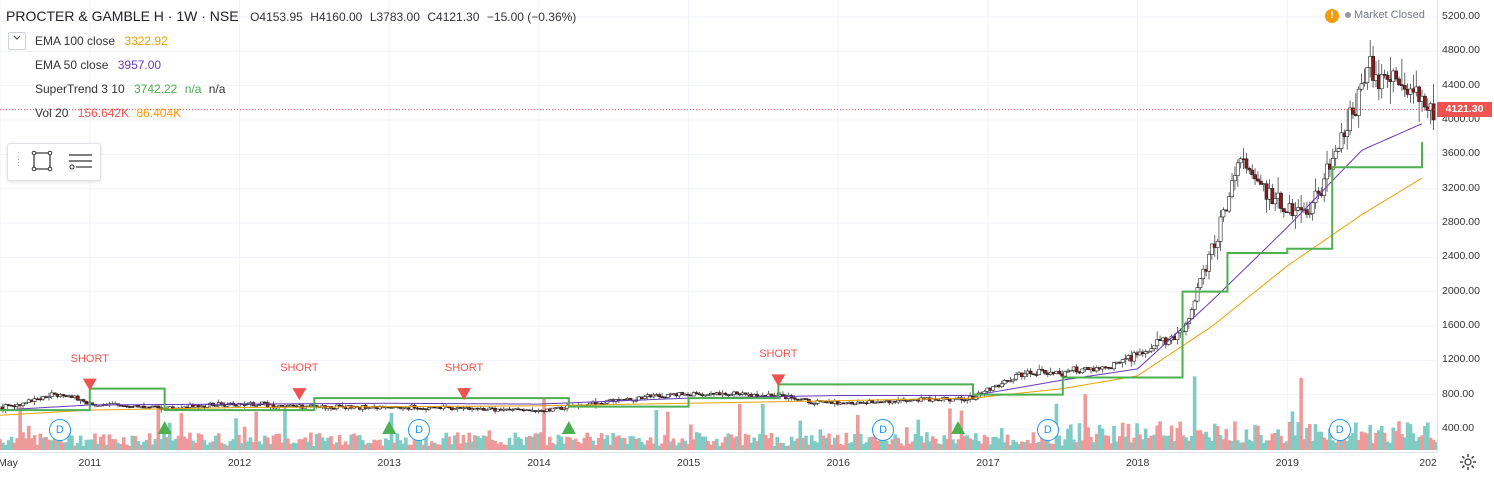 The width and height of the screenshot is (1494, 477). What do you see at coordinates (101, 41) in the screenshot?
I see `indicator-ema100: EMA 100 close 3322.92` at bounding box center [101, 41].